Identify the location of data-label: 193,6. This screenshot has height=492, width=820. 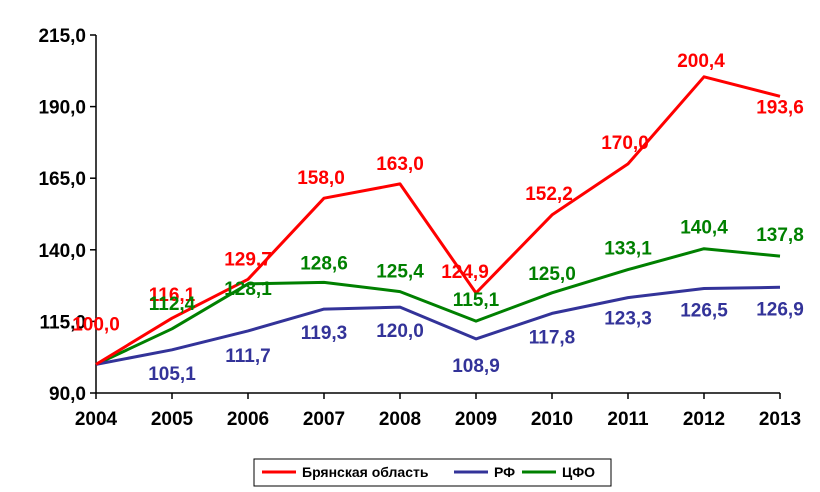
(780, 107).